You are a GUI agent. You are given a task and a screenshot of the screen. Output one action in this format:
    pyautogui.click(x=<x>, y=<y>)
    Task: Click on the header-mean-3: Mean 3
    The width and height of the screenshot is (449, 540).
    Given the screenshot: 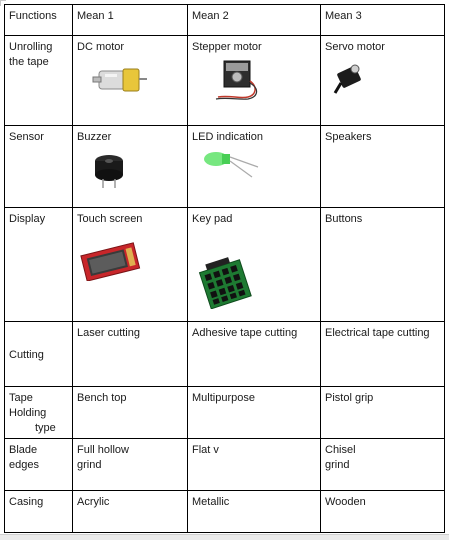 What is the action you would take?
    pyautogui.click(x=382, y=20)
    